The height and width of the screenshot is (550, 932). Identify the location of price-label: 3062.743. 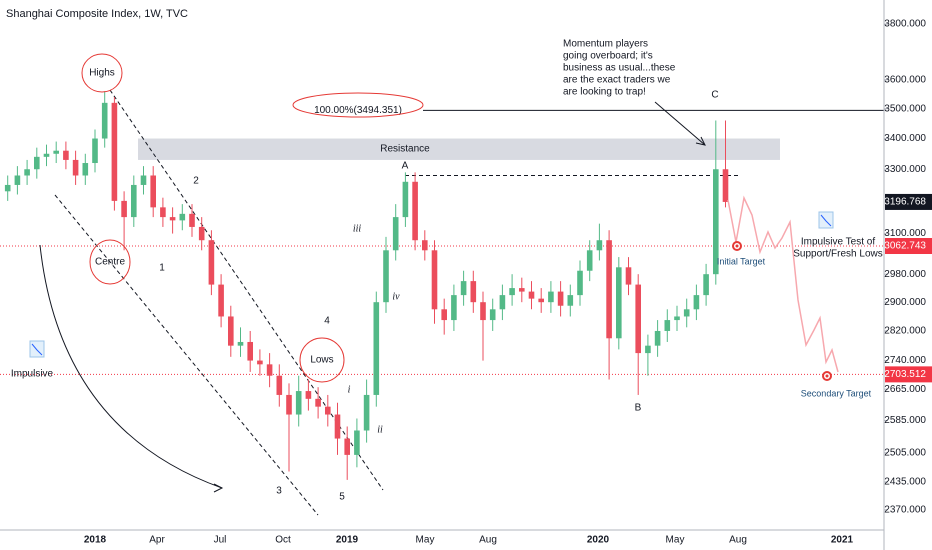
(905, 246).